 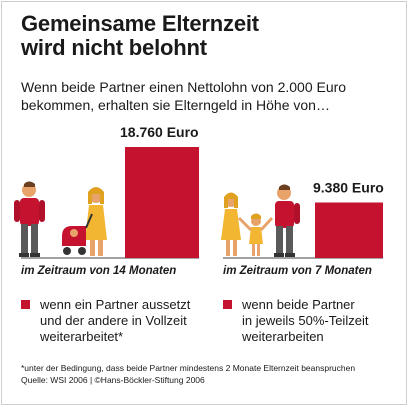 What do you see at coordinates (349, 230) in the screenshot?
I see `bar-7-months` at bounding box center [349, 230].